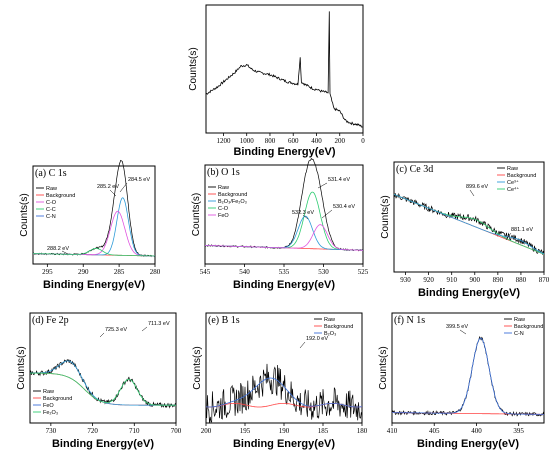 Image resolution: width=550 pixels, height=454 pixels. Describe the element at coordinates (522, 230) in the screenshot. I see `peak-annotation: 881.1 eV` at that location.